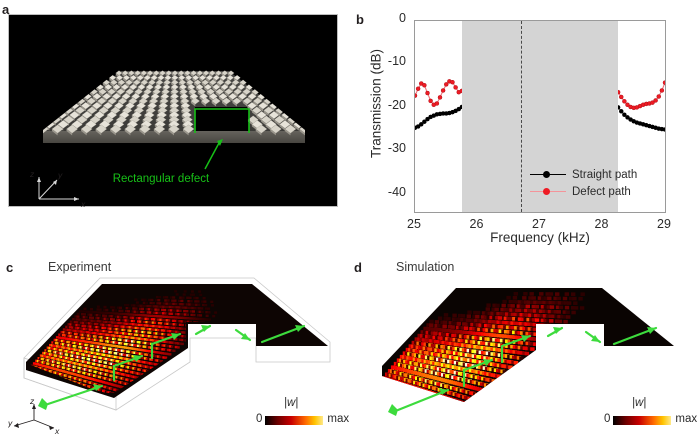  Describe the element at coordinates (34, 416) in the screenshot. I see `axis-triad-c: x y z` at that location.